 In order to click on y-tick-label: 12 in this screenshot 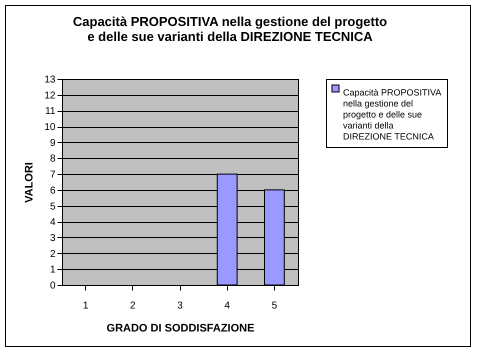, I will do `click(50, 96)`.